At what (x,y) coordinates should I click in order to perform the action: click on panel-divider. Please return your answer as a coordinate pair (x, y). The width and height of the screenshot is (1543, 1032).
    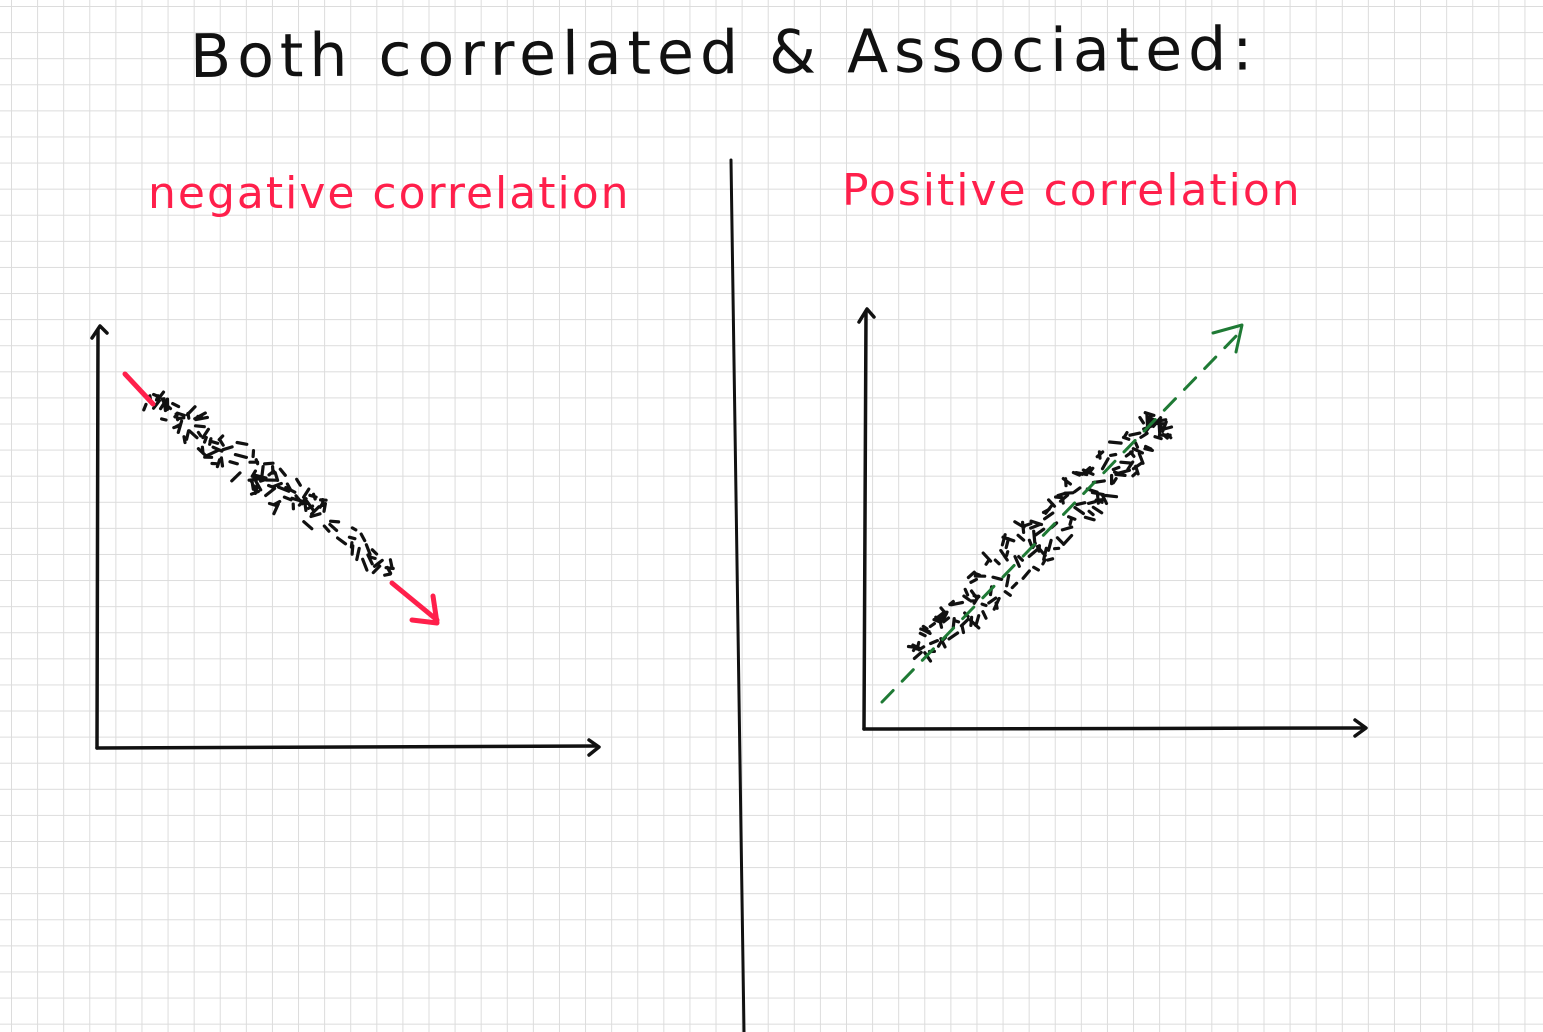
    Looking at the image, I should click on (737, 595).